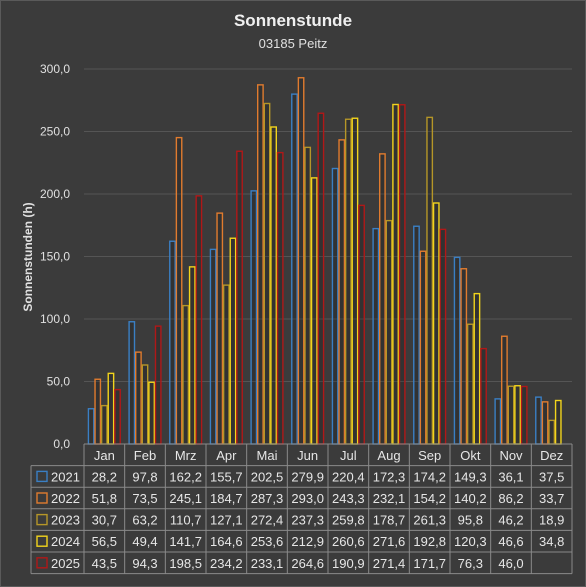 The width and height of the screenshot is (586, 587). What do you see at coordinates (348, 520) in the screenshot?
I see `data-label: 259,8` at bounding box center [348, 520].